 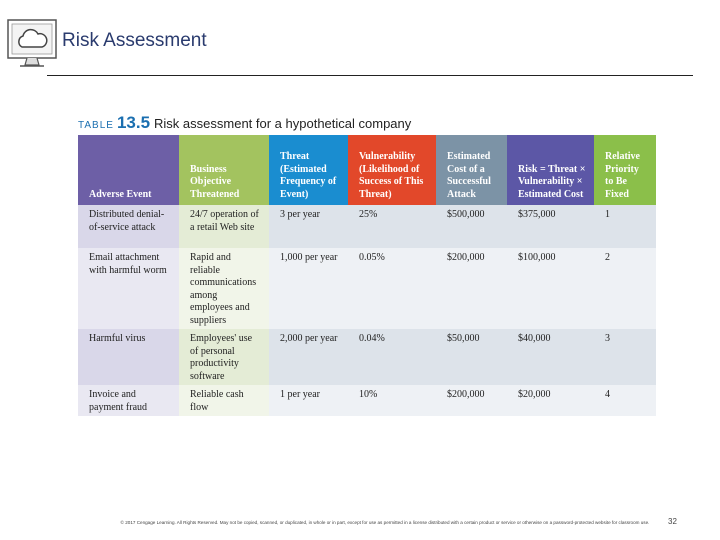 What do you see at coordinates (224, 400) in the screenshot?
I see `table-cell: Reliable cash flow` at bounding box center [224, 400].